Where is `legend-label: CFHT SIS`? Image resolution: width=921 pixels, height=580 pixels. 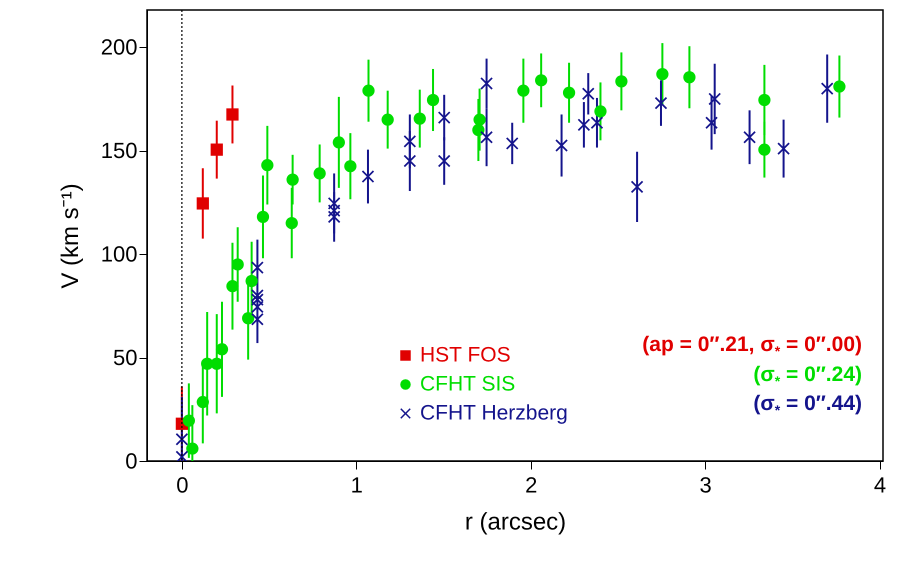
legend-label: CFHT SIS is located at coordinates (468, 384).